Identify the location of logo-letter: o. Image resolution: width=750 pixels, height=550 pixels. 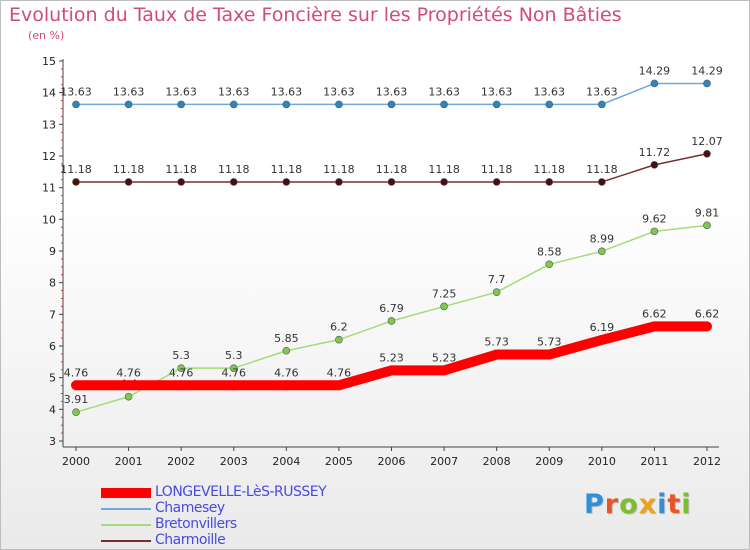
(629, 504).